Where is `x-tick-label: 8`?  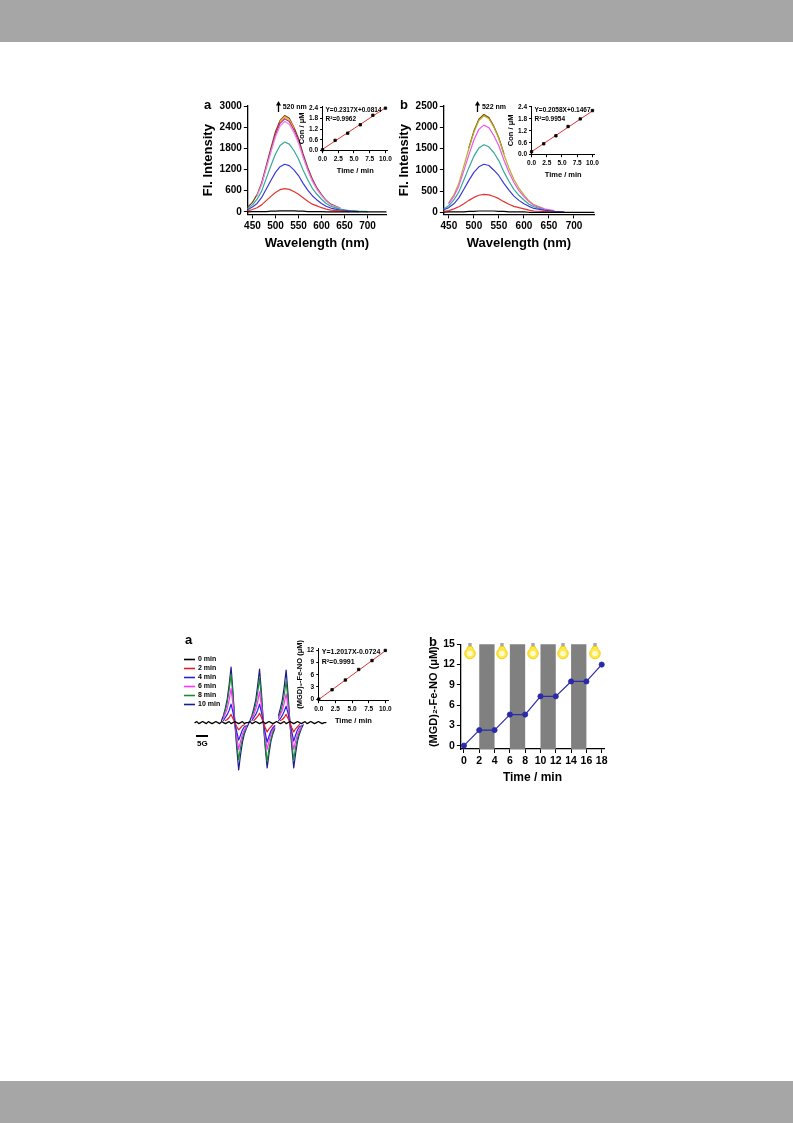
x-tick-label: 8 is located at coordinates (525, 760).